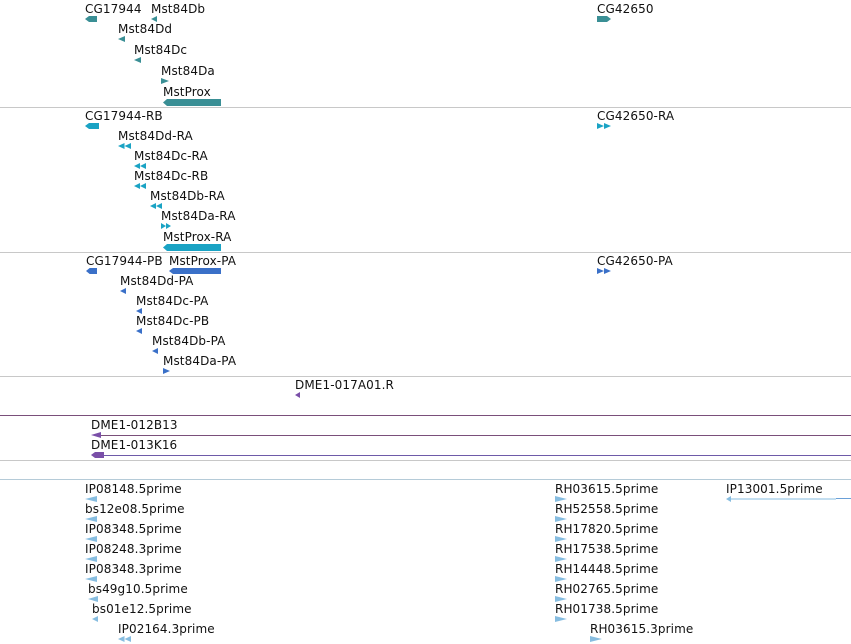  What do you see at coordinates (133, 549) in the screenshot?
I see `feature-label: IP08248.3prime` at bounding box center [133, 549].